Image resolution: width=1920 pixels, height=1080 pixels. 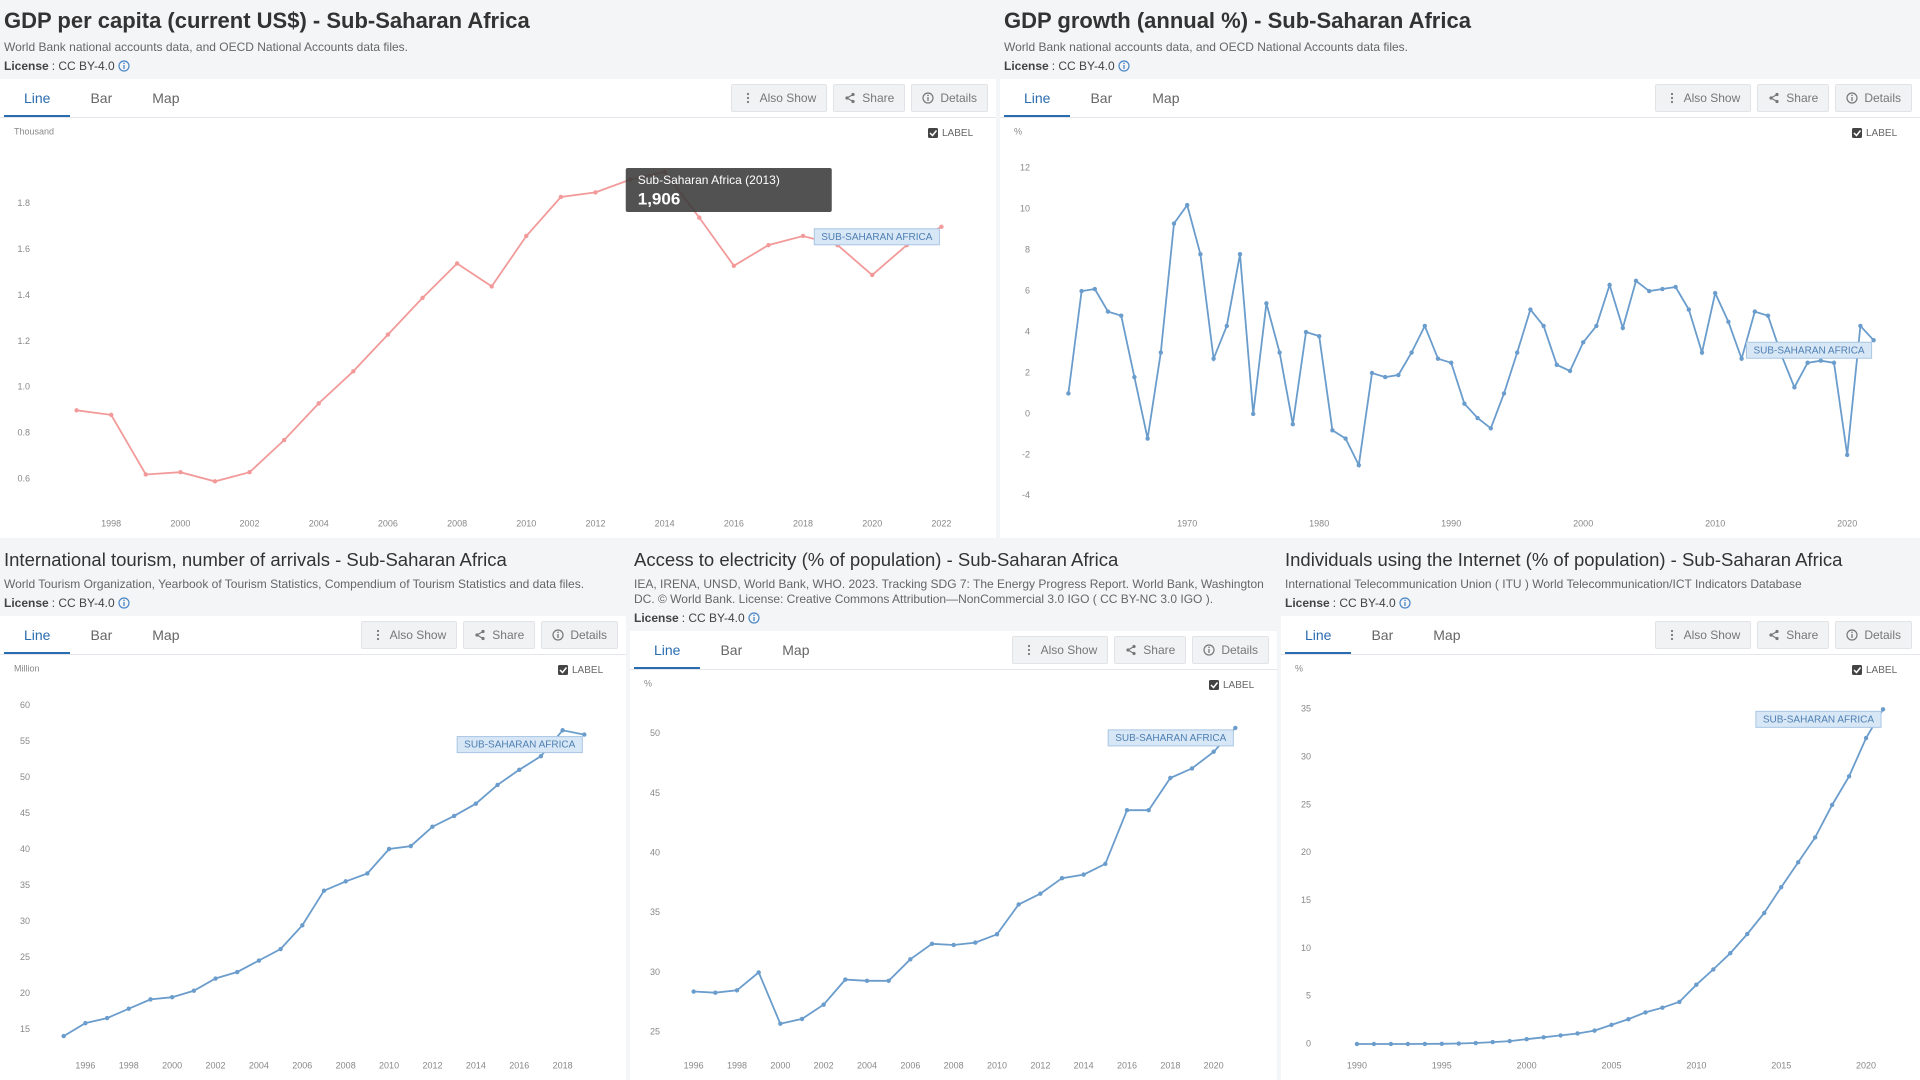 I want to click on ring, so click(x=124, y=603).